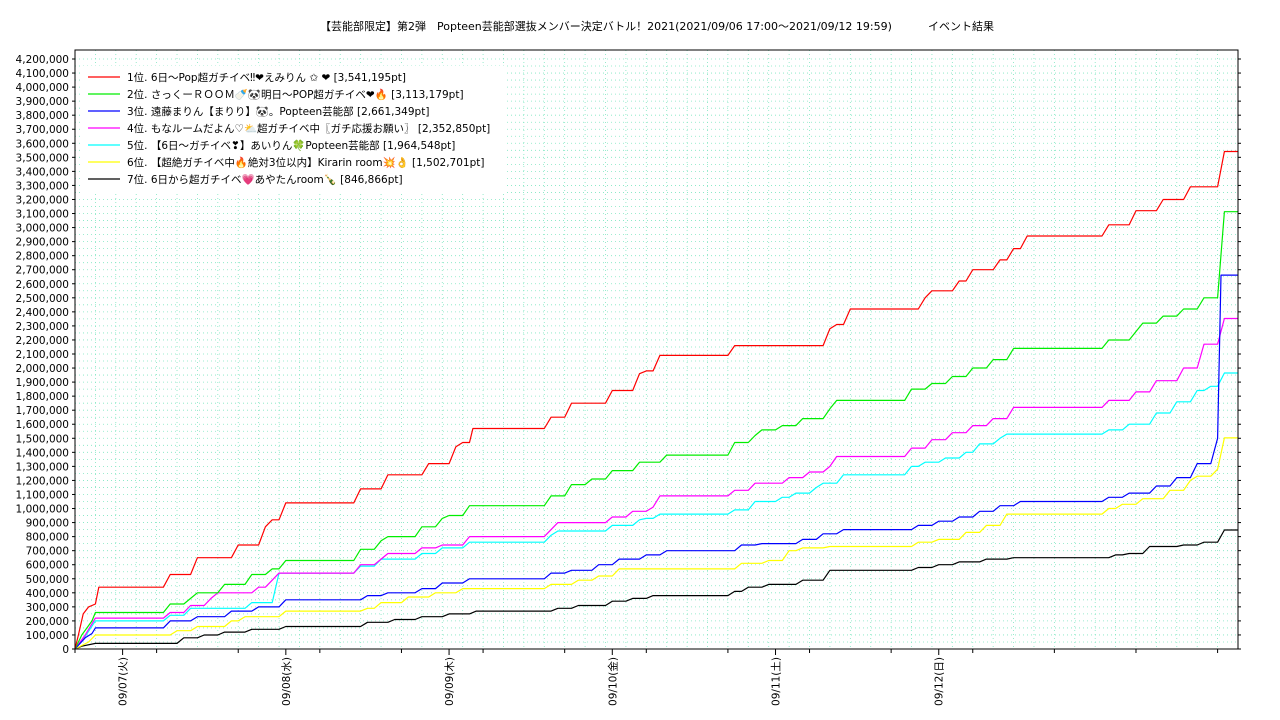  I want to click on x-tick-label: 09/12(日), so click(940, 681).